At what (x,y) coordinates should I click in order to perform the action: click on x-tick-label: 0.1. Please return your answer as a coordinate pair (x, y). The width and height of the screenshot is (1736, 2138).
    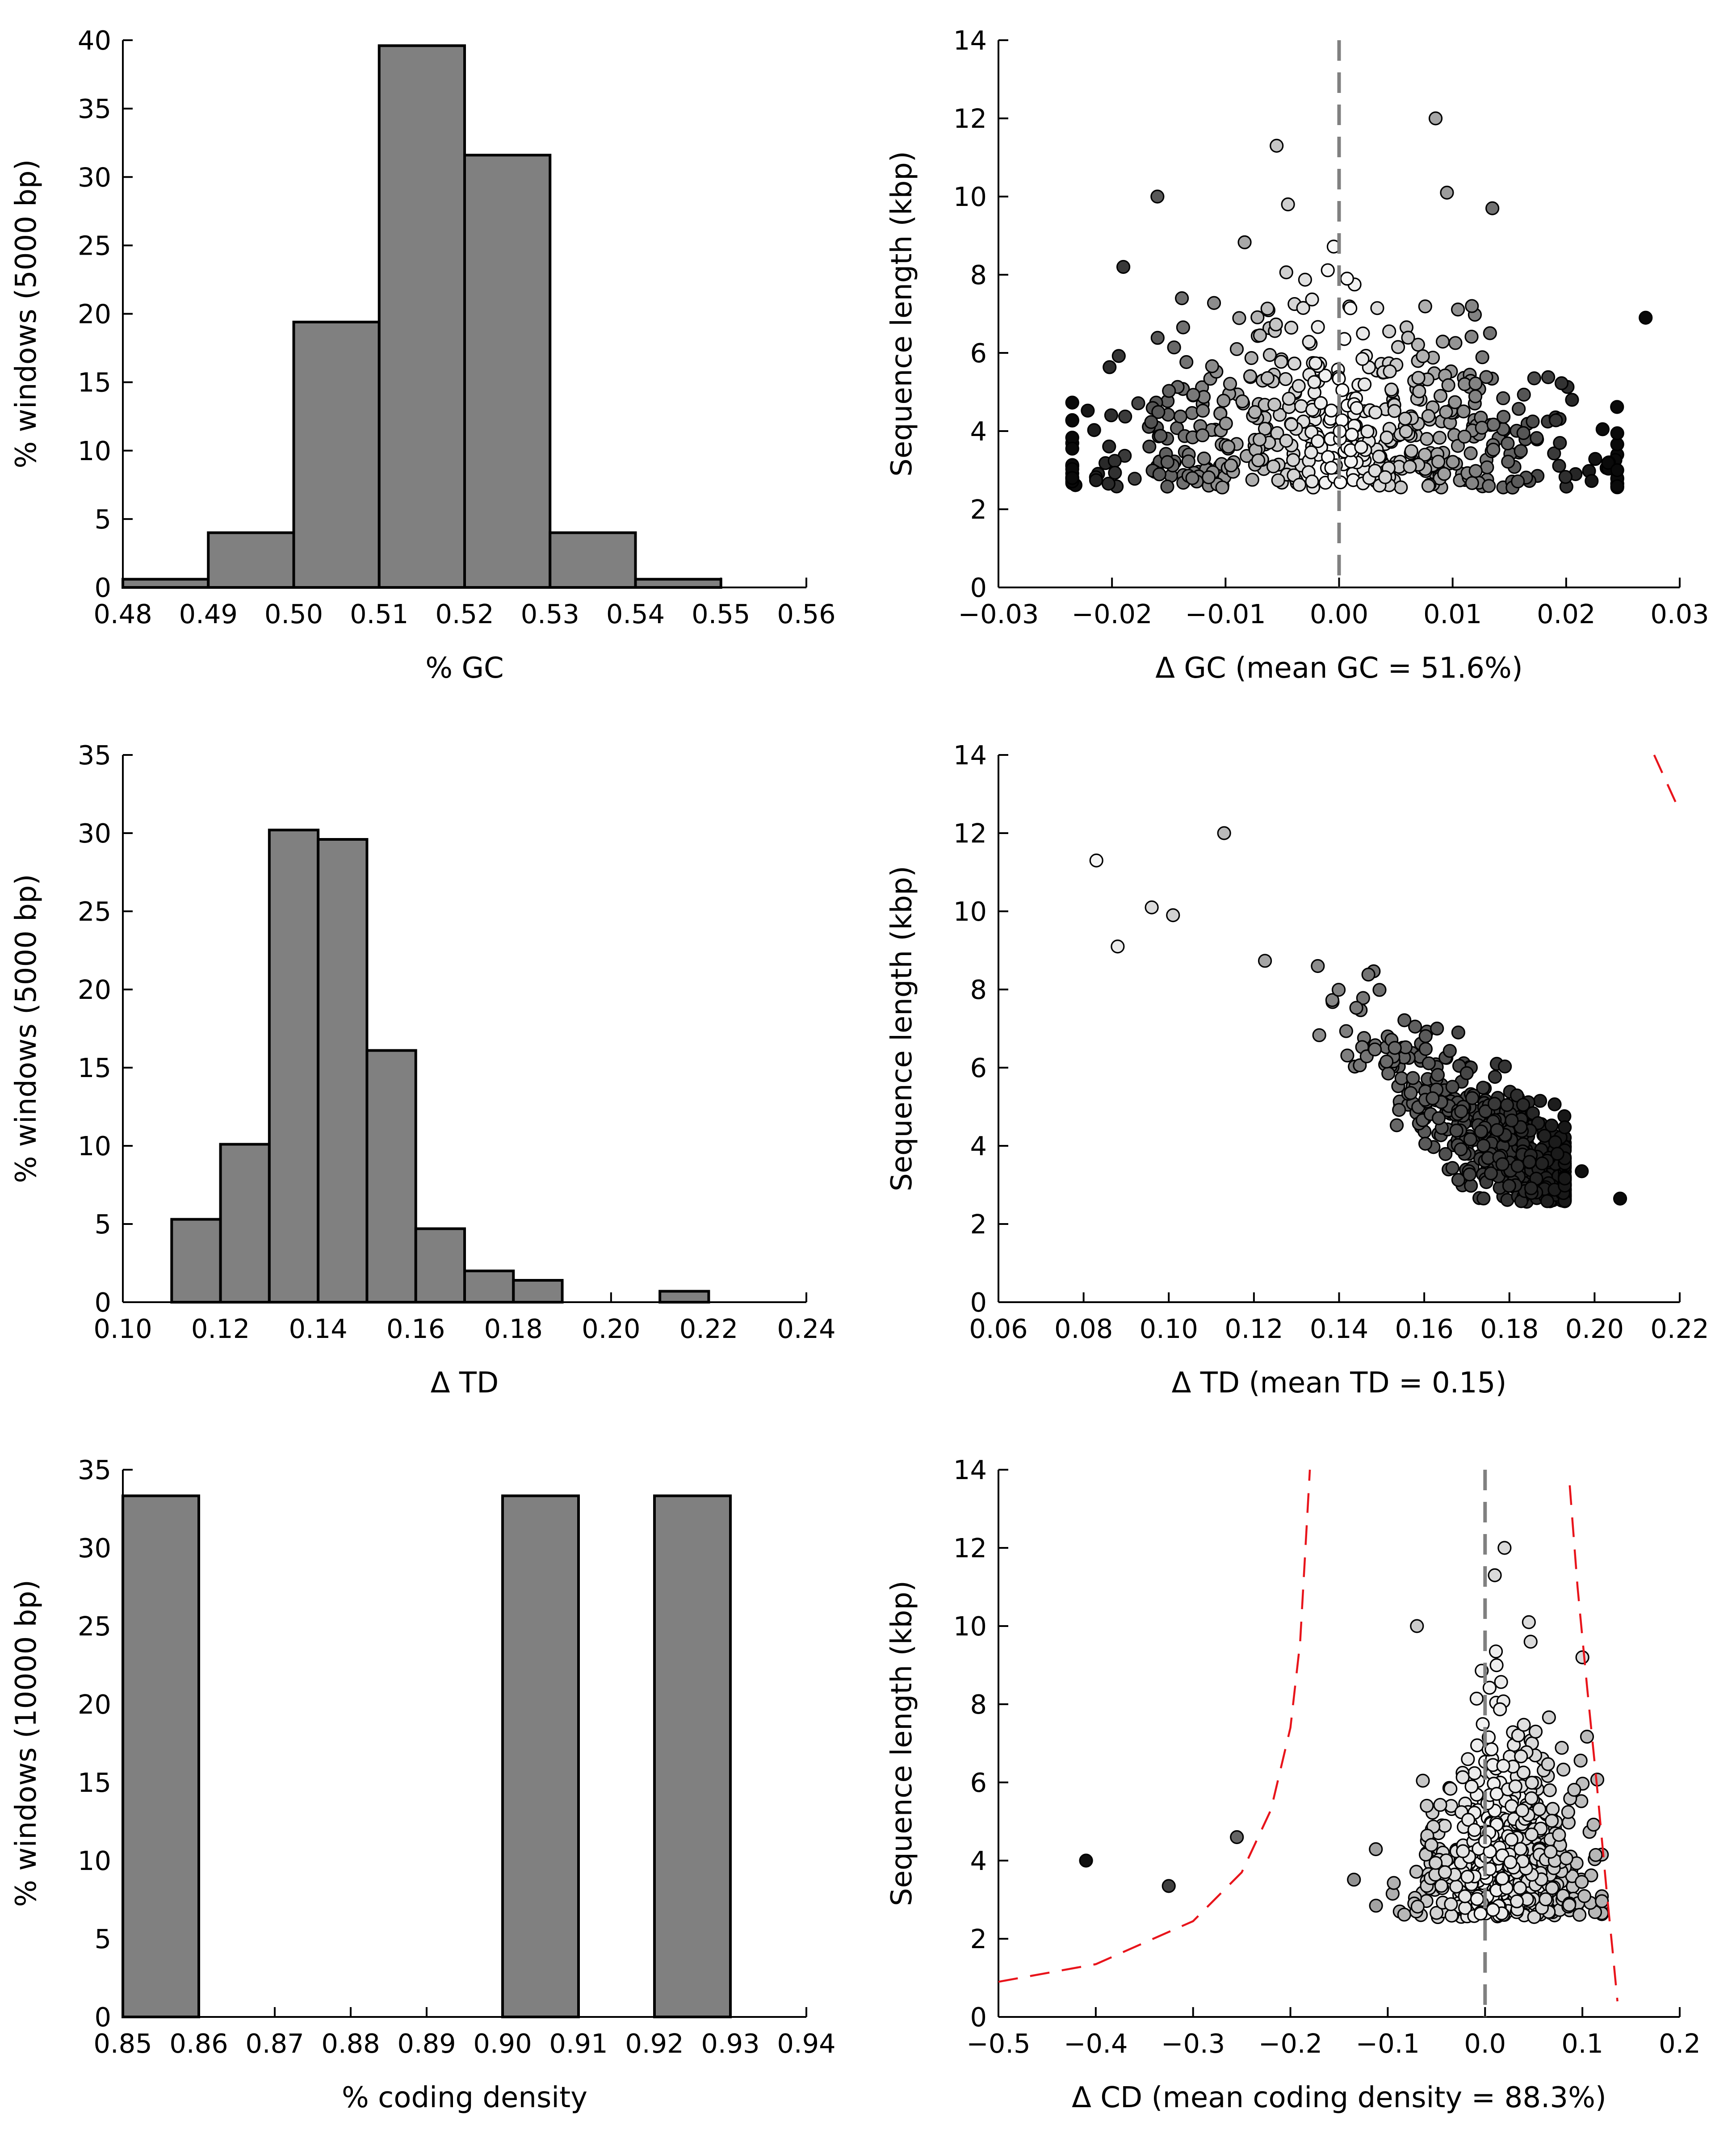
    Looking at the image, I should click on (1582, 2044).